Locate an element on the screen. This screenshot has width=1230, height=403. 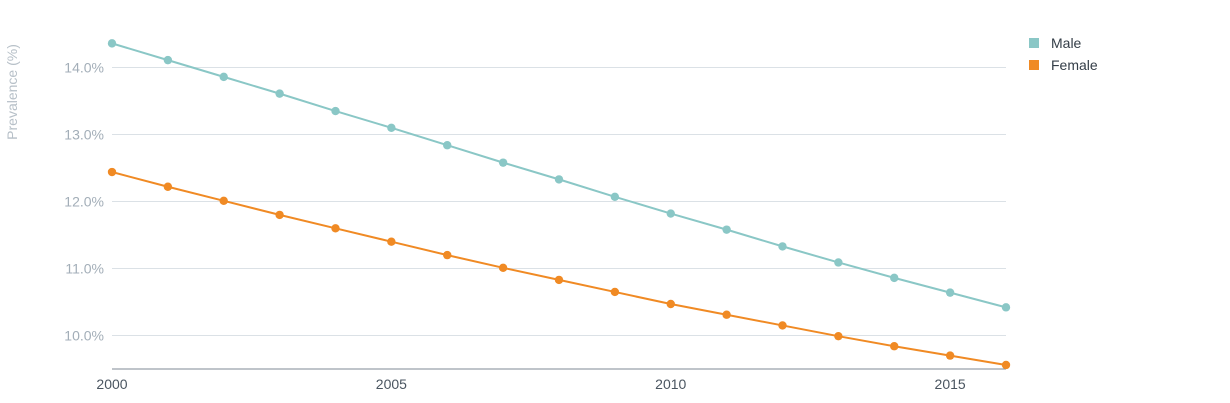
y-tick-label: 12.0% is located at coordinates (84, 202).